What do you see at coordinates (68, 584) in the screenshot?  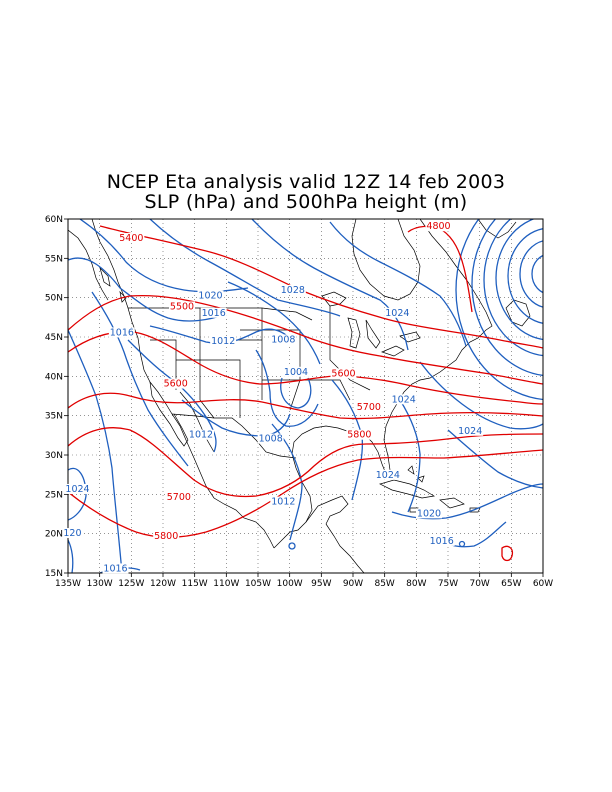 I see `x-tick-label: 135W` at bounding box center [68, 584].